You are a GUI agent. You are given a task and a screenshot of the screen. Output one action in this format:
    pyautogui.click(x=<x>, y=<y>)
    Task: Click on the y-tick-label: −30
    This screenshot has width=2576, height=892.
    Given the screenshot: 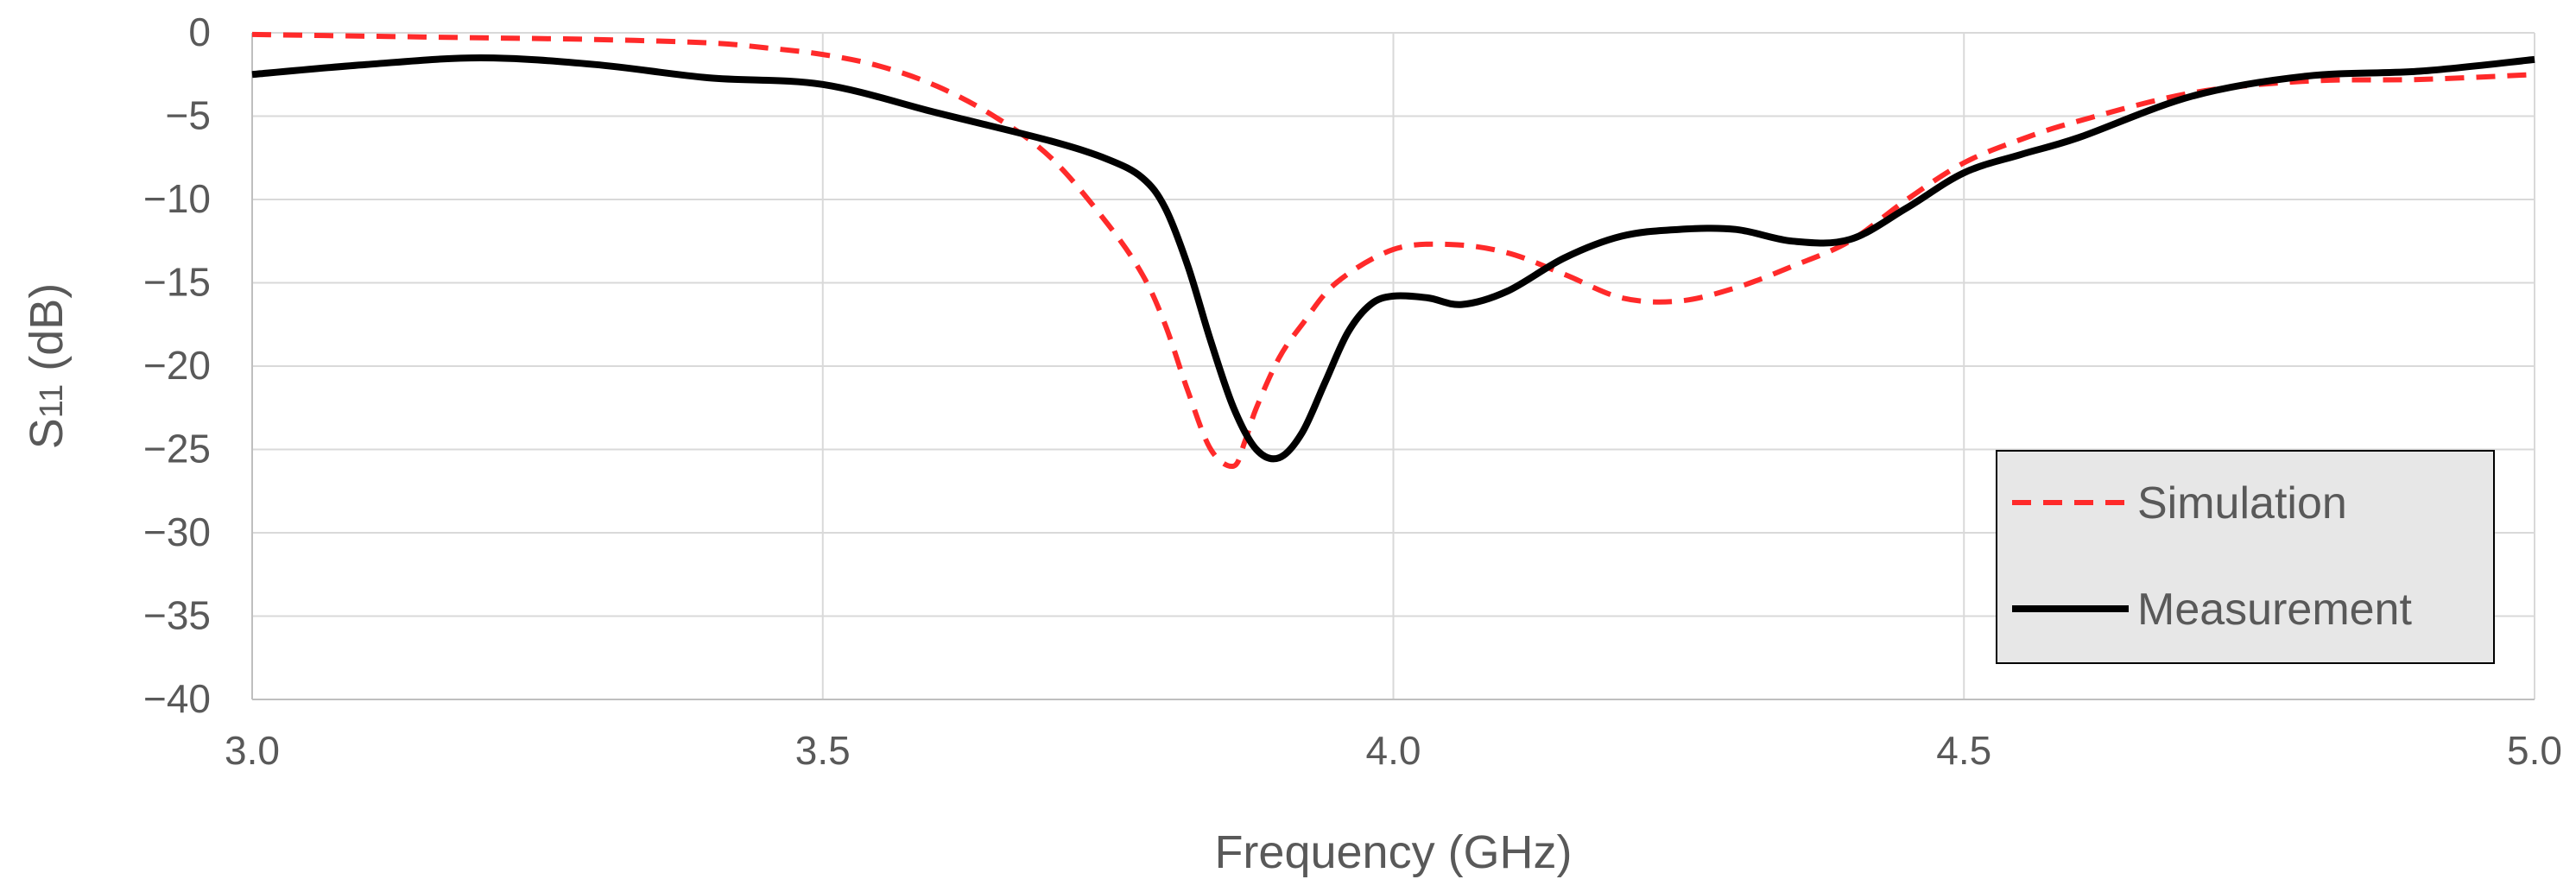 What is the action you would take?
    pyautogui.click(x=177, y=531)
    